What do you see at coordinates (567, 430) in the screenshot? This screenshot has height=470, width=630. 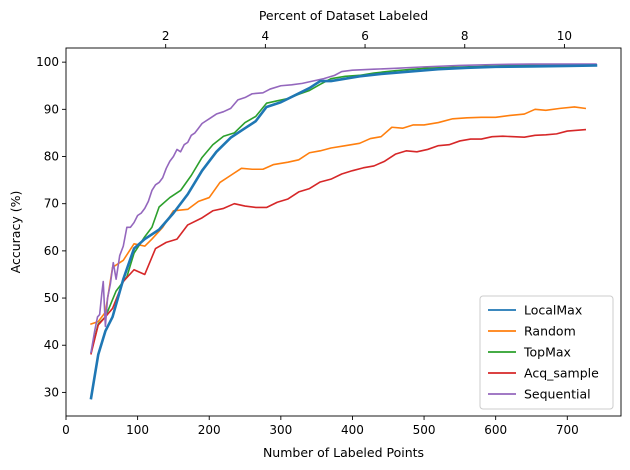 I see `x-tick-label: 700` at bounding box center [567, 430].